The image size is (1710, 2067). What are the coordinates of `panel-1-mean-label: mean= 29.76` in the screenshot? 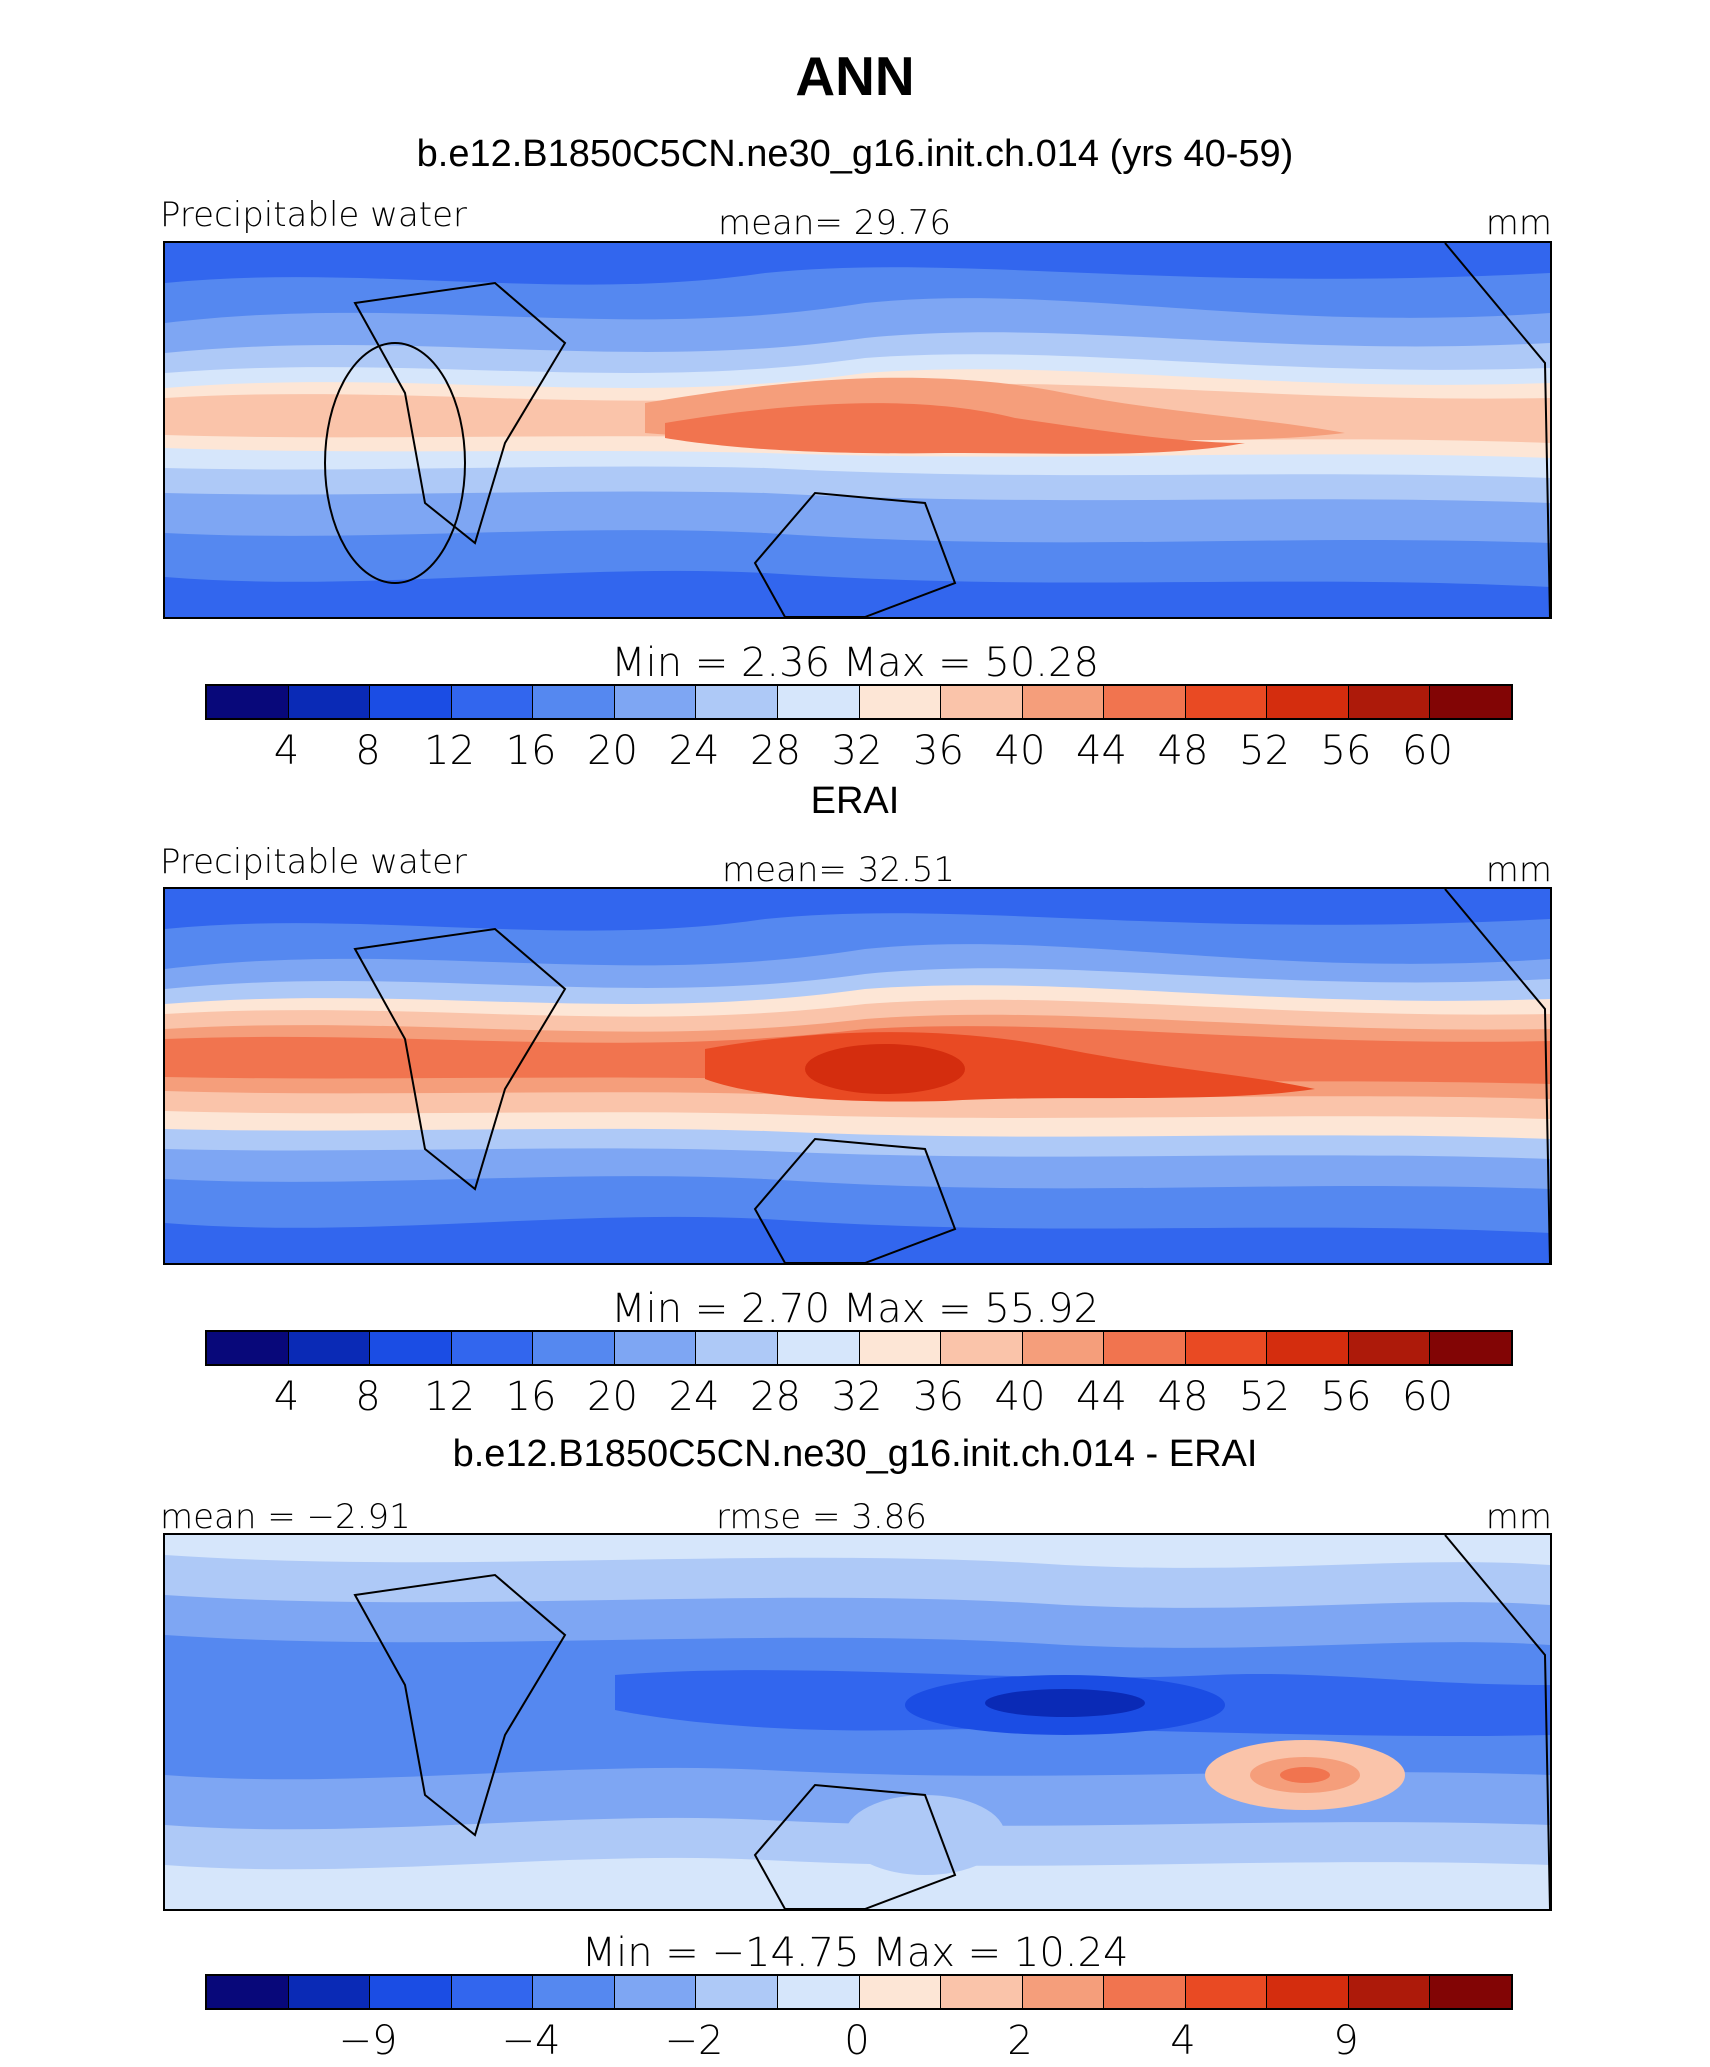 It's located at (835, 223).